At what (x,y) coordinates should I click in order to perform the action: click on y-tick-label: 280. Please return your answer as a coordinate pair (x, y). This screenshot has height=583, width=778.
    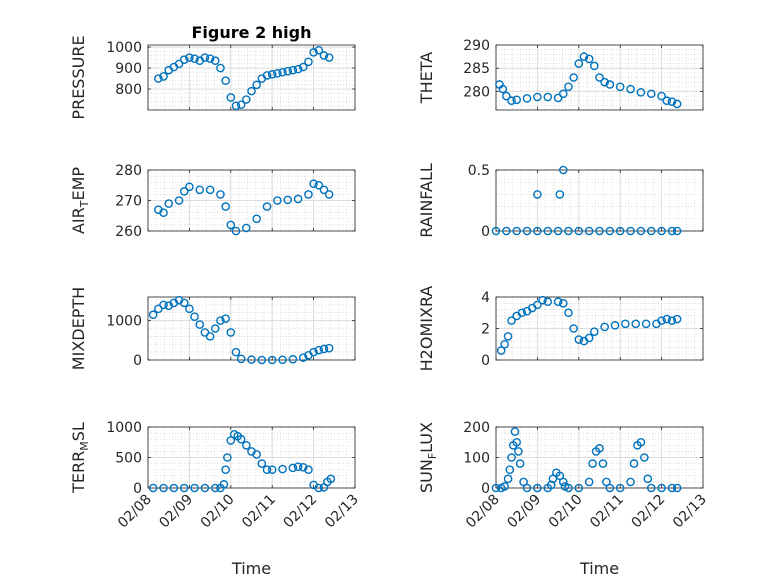
    Looking at the image, I should click on (128, 171).